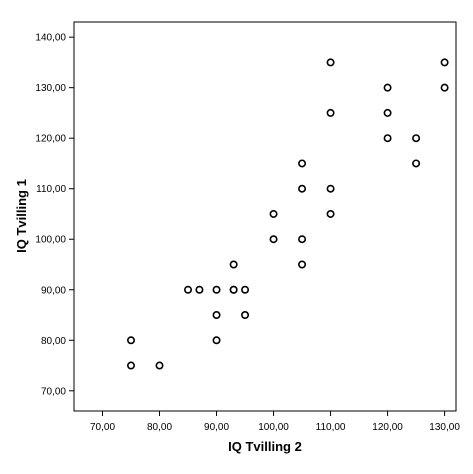 Image resolution: width=473 pixels, height=474 pixels. I want to click on x-axis-ticks: 70,00 80,00 90,00 100,00 110,00 120,00 130,00, so click(275, 422).